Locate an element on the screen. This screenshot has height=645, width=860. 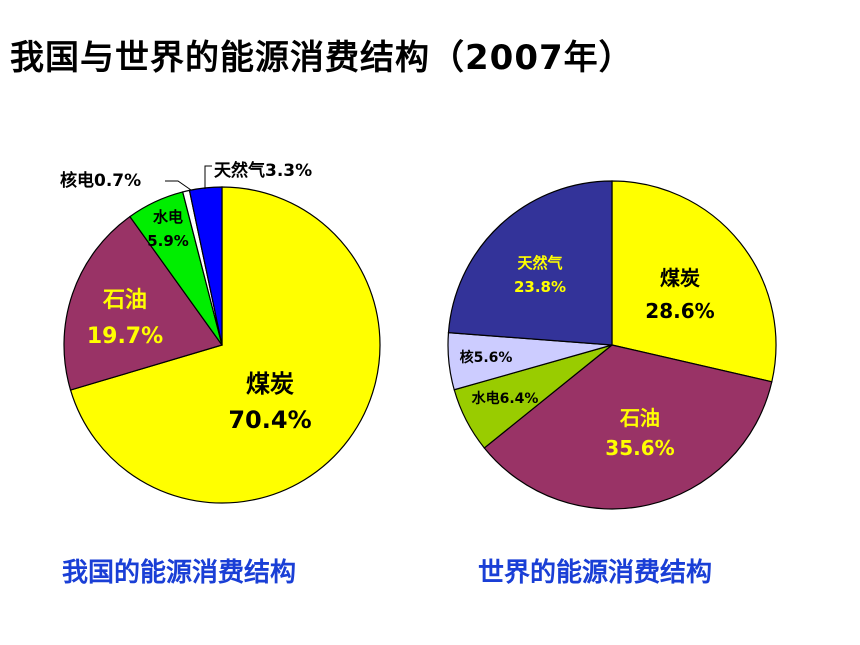
world-label-coal-name: 煤炭 is located at coordinates (680, 278).